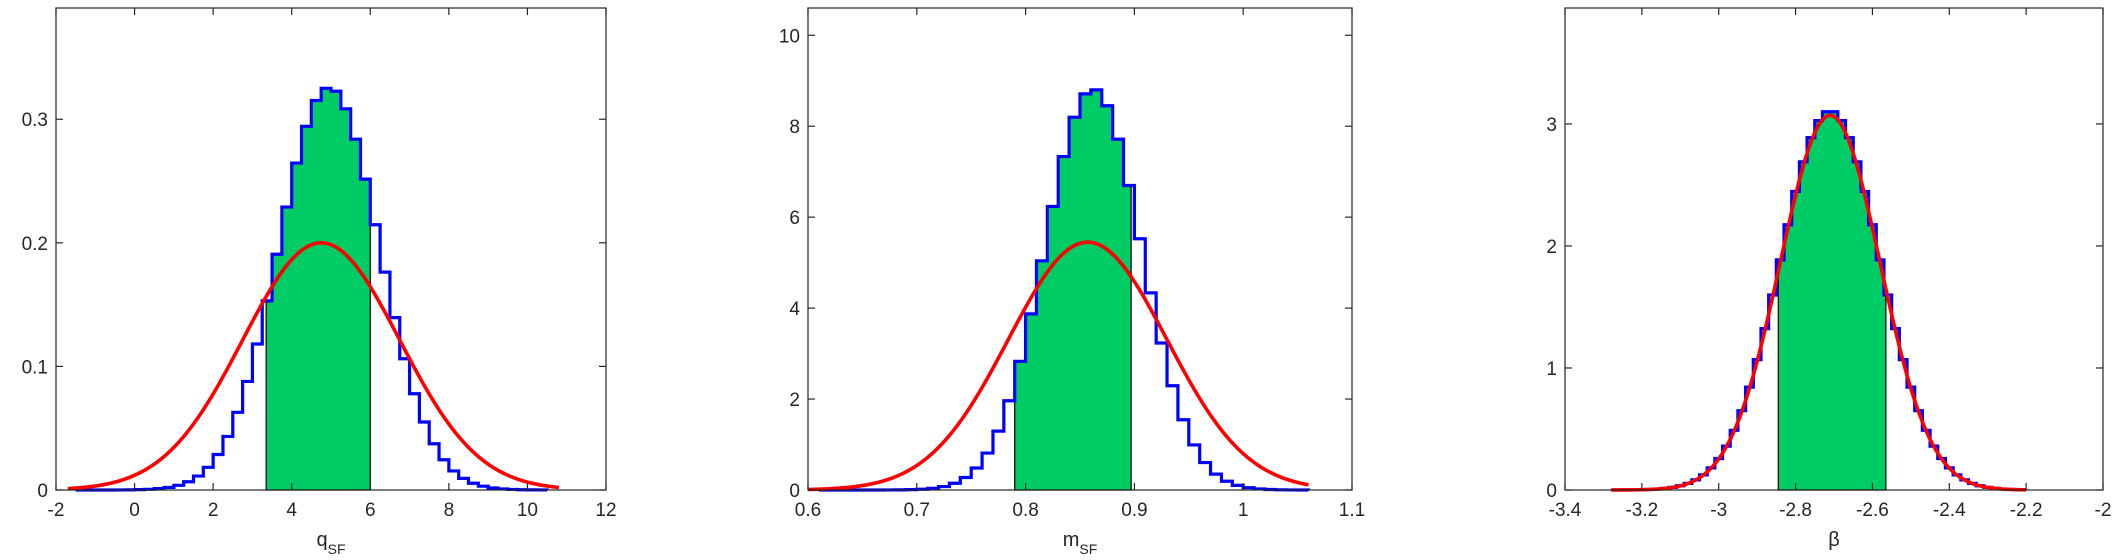  Describe the element at coordinates (794, 127) in the screenshot. I see `y-tick-label: 8` at that location.